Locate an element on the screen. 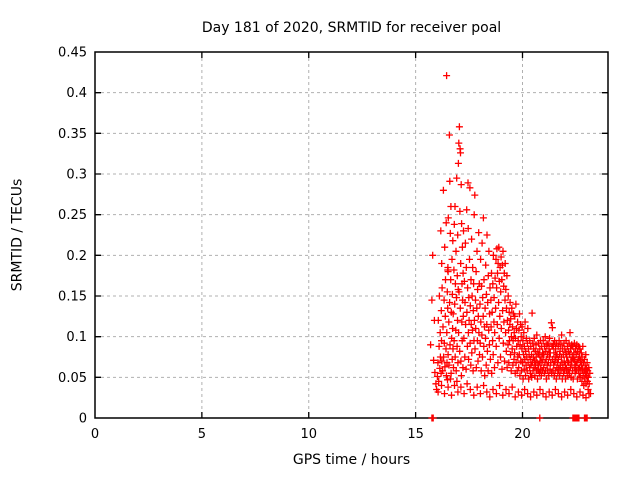  x-tick-label: 5 is located at coordinates (202, 434).